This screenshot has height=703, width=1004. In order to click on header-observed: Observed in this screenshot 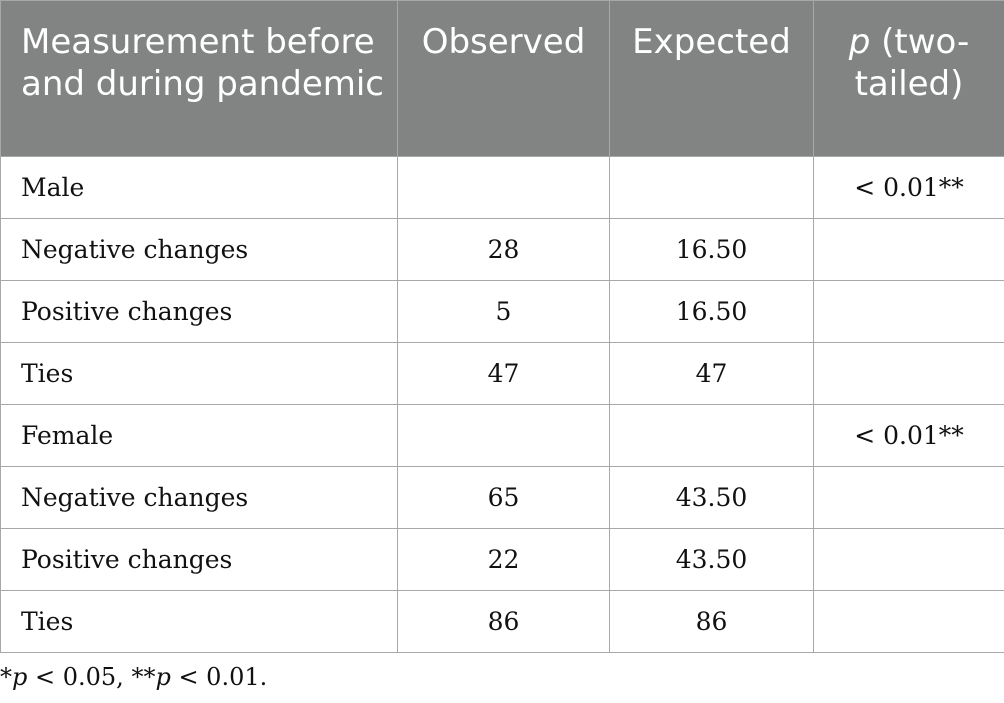, I will do `click(503, 78)`.